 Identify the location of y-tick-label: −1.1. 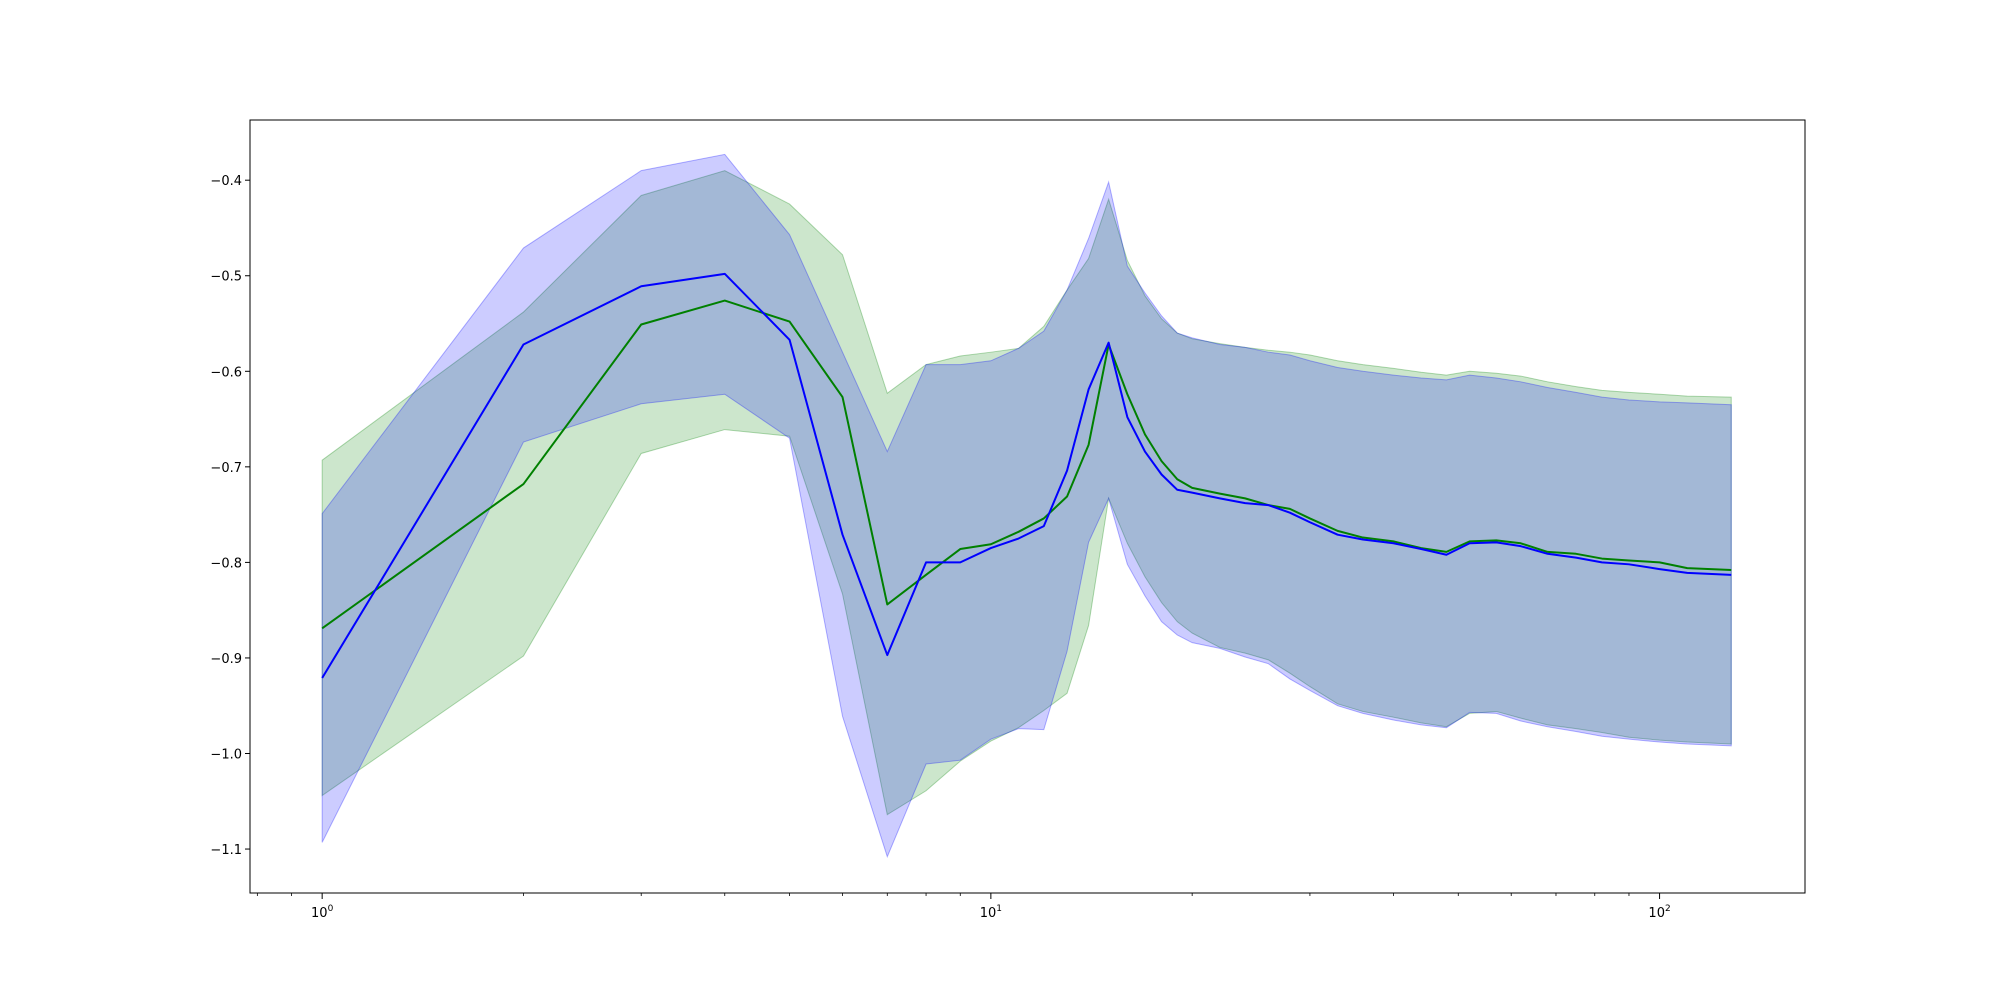
(226, 850).